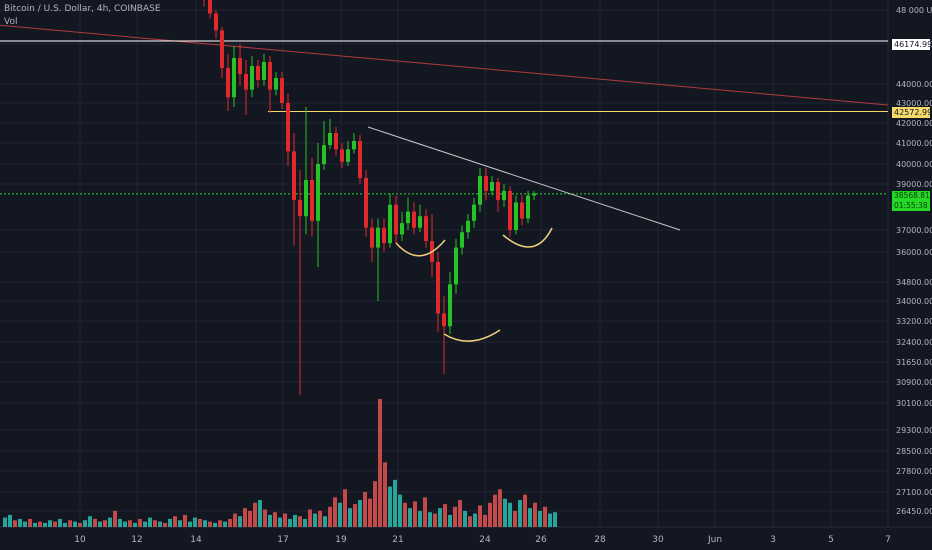 The height and width of the screenshot is (550, 932). What do you see at coordinates (914, 511) in the screenshot?
I see `price-tick-label: 26450.00` at bounding box center [914, 511].